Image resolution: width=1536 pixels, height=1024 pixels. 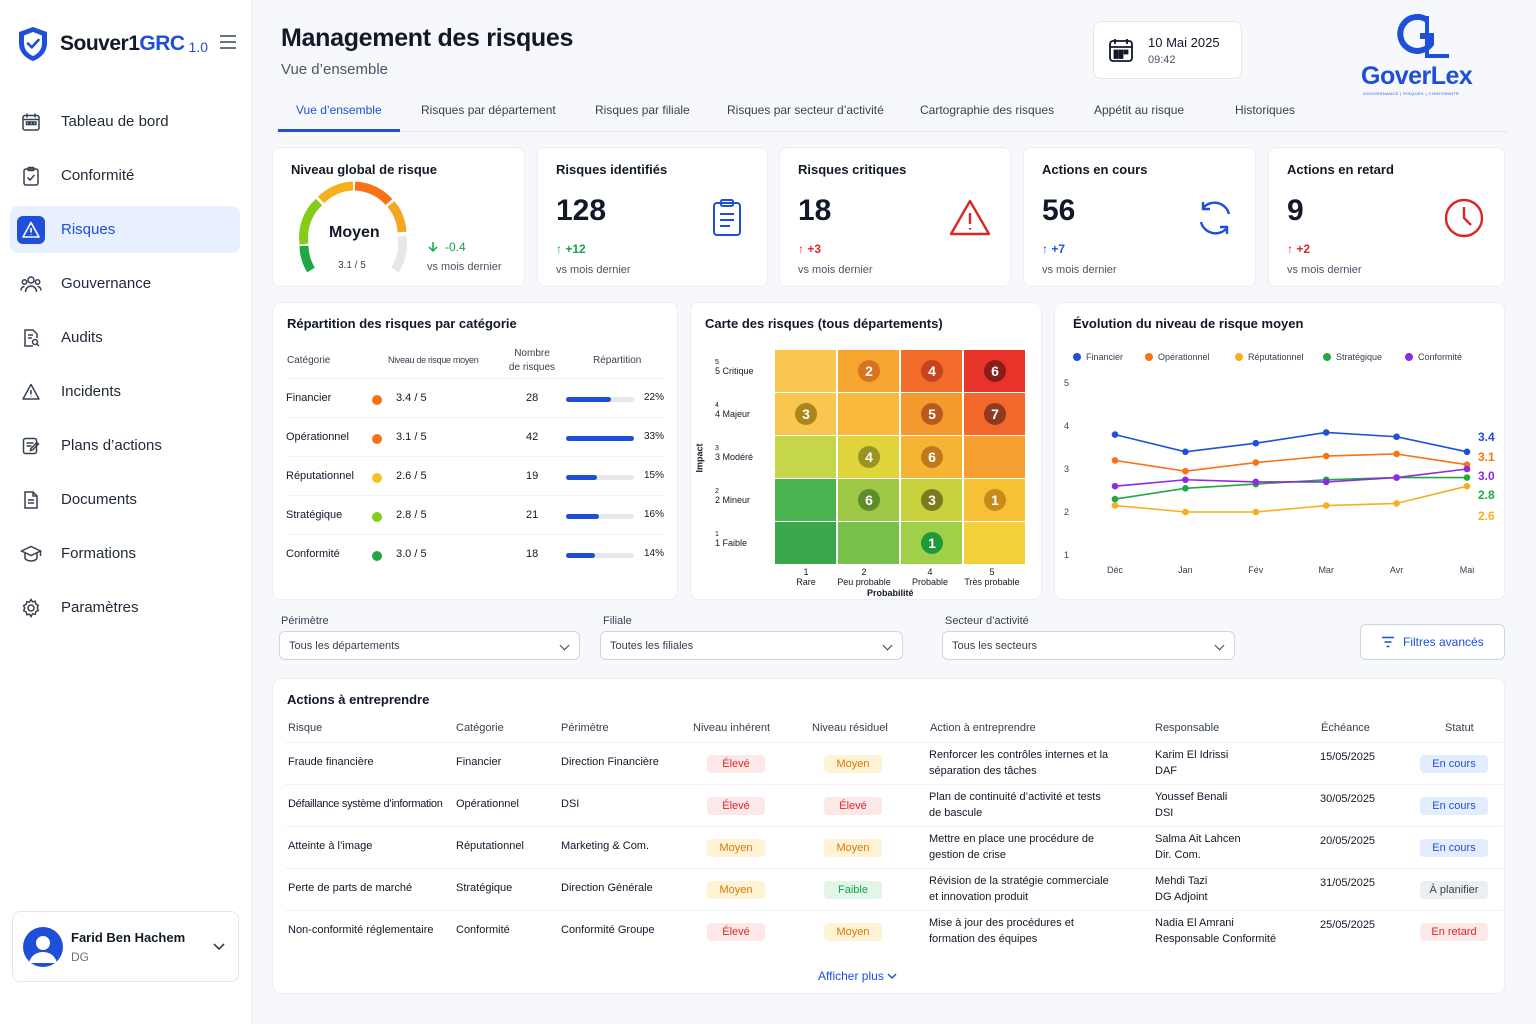 I want to click on user-card: Farid Ben Hachem DG, so click(x=125, y=946).